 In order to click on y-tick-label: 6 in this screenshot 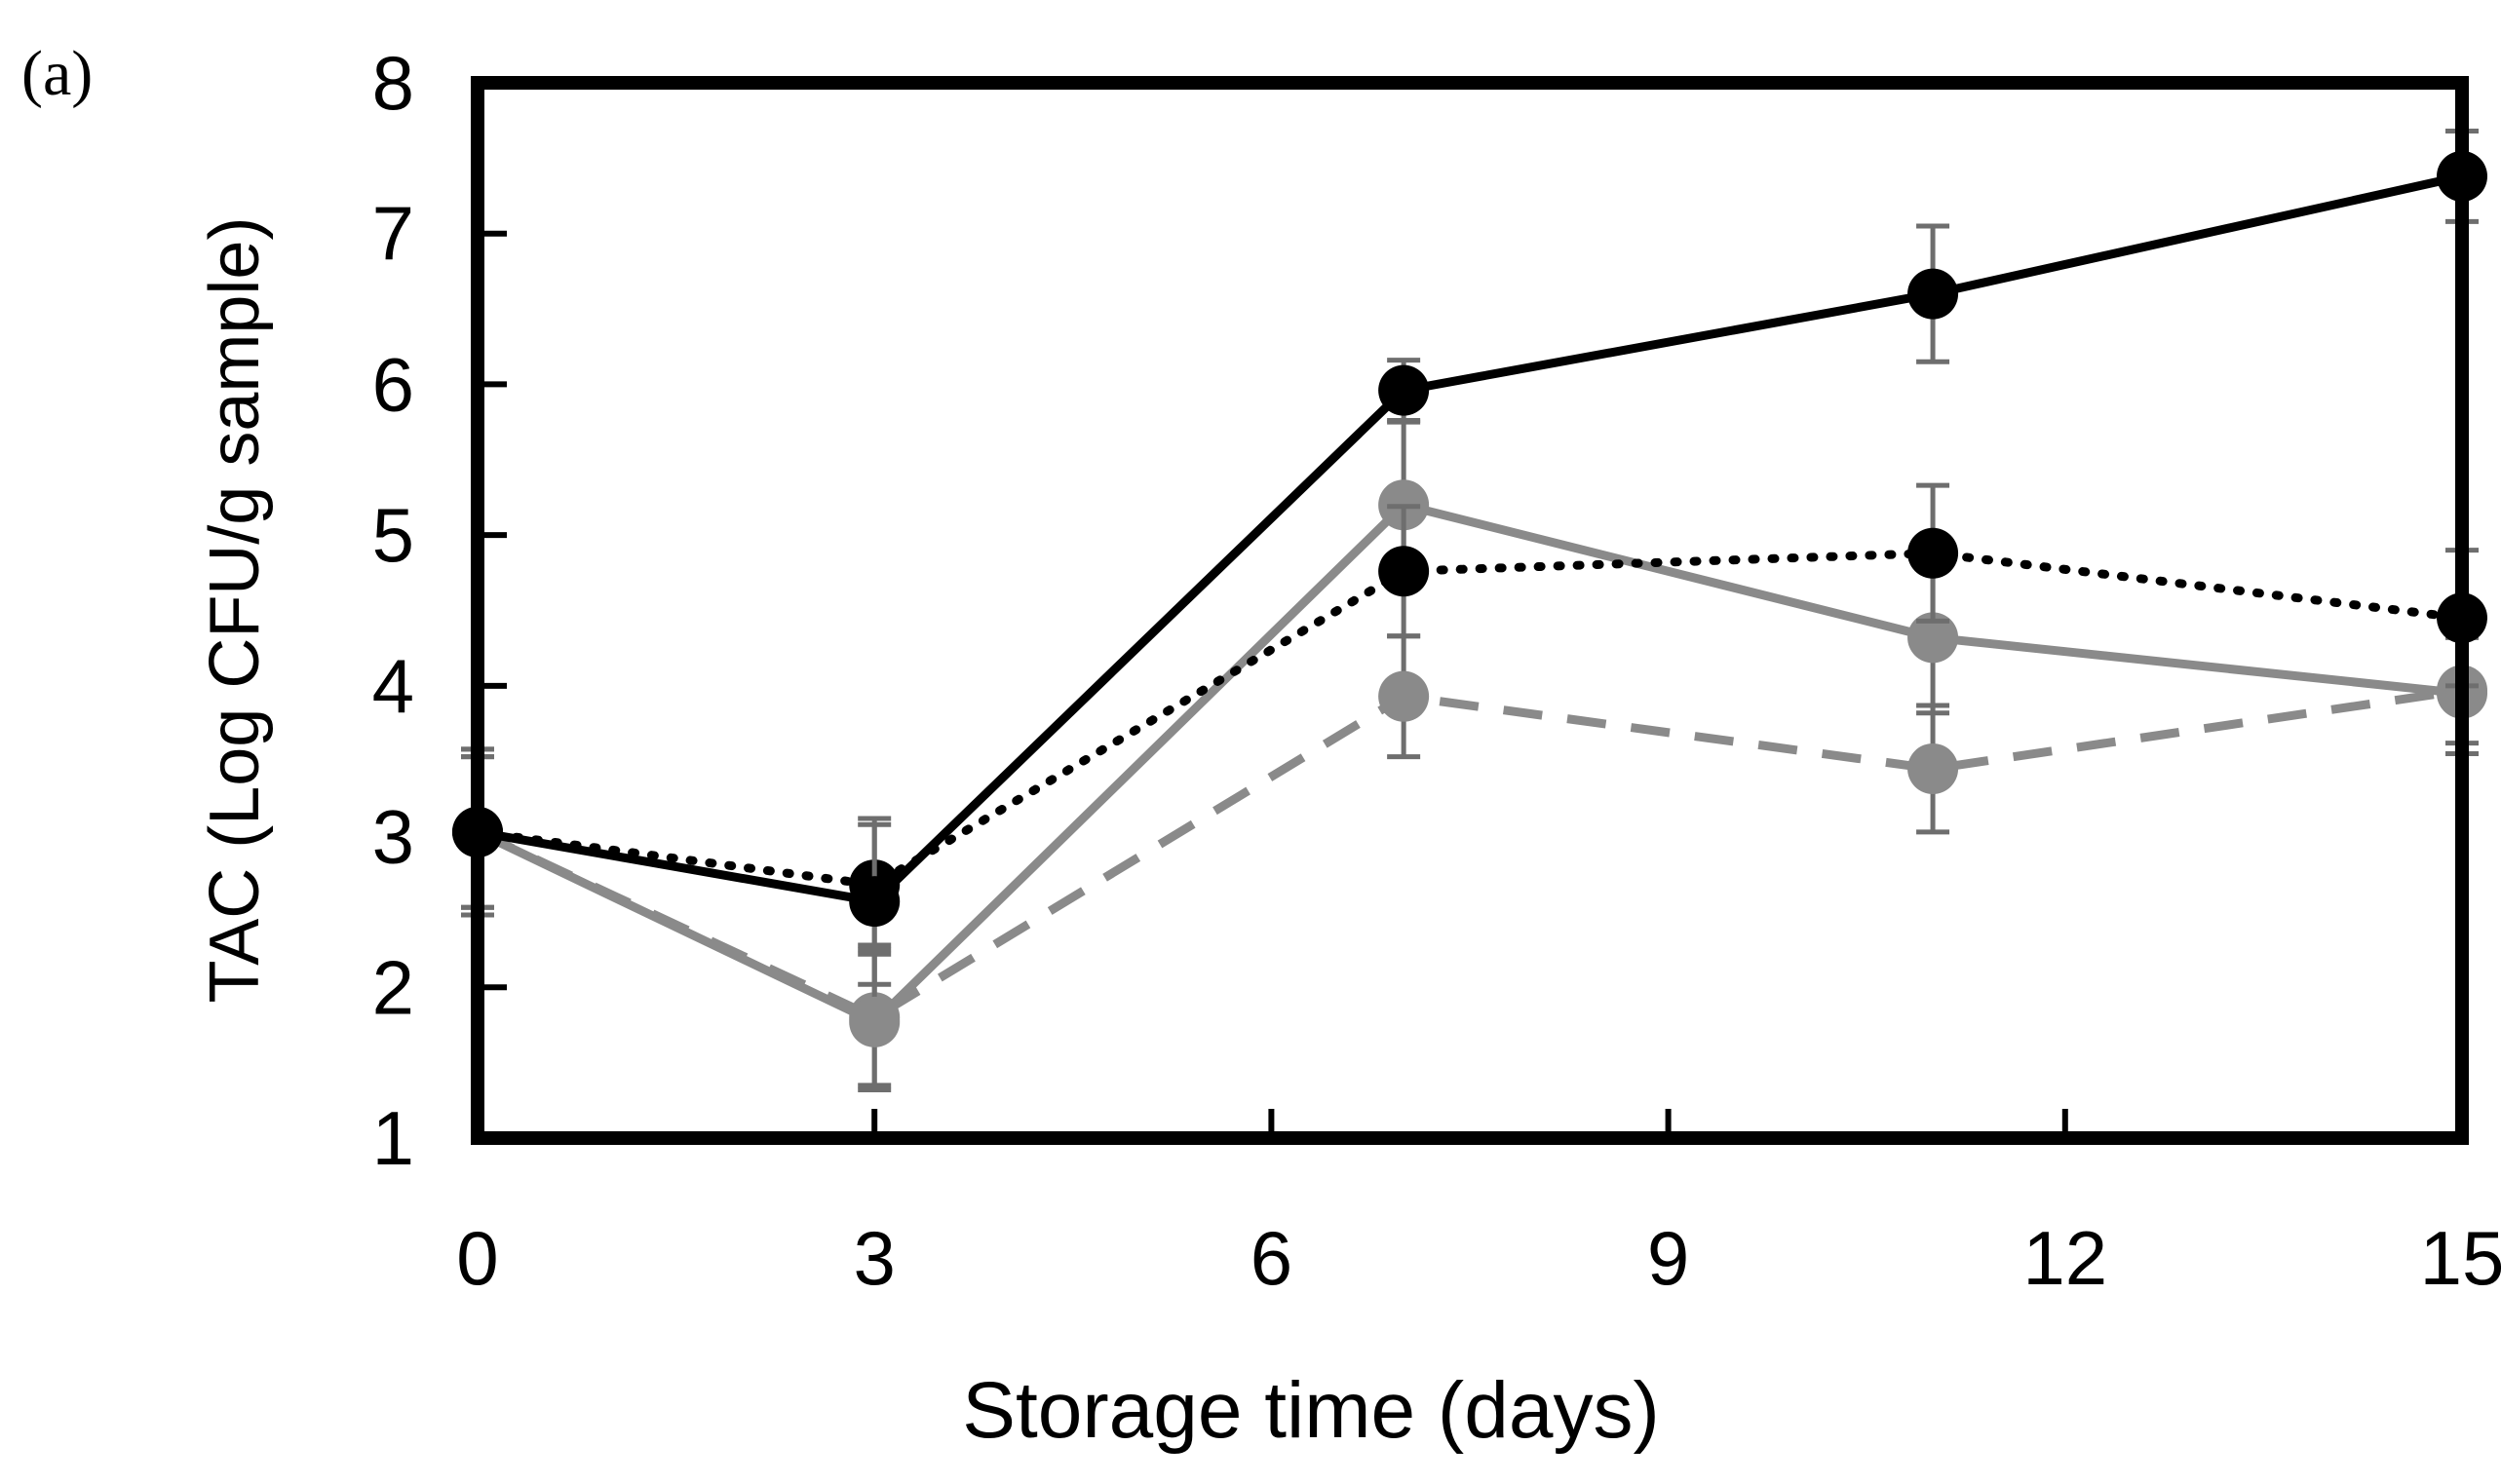, I will do `click(393, 384)`.